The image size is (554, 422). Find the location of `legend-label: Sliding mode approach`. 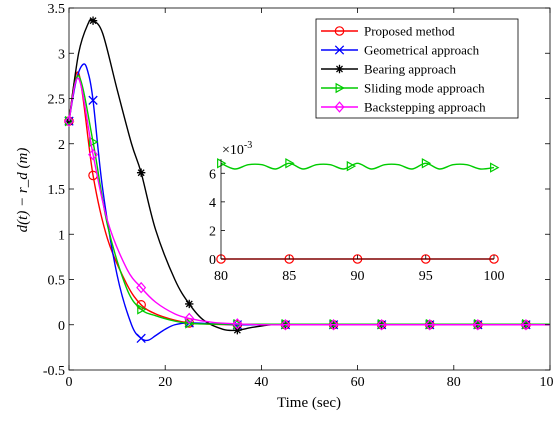

legend-label: Sliding mode approach is located at coordinates (424, 88).